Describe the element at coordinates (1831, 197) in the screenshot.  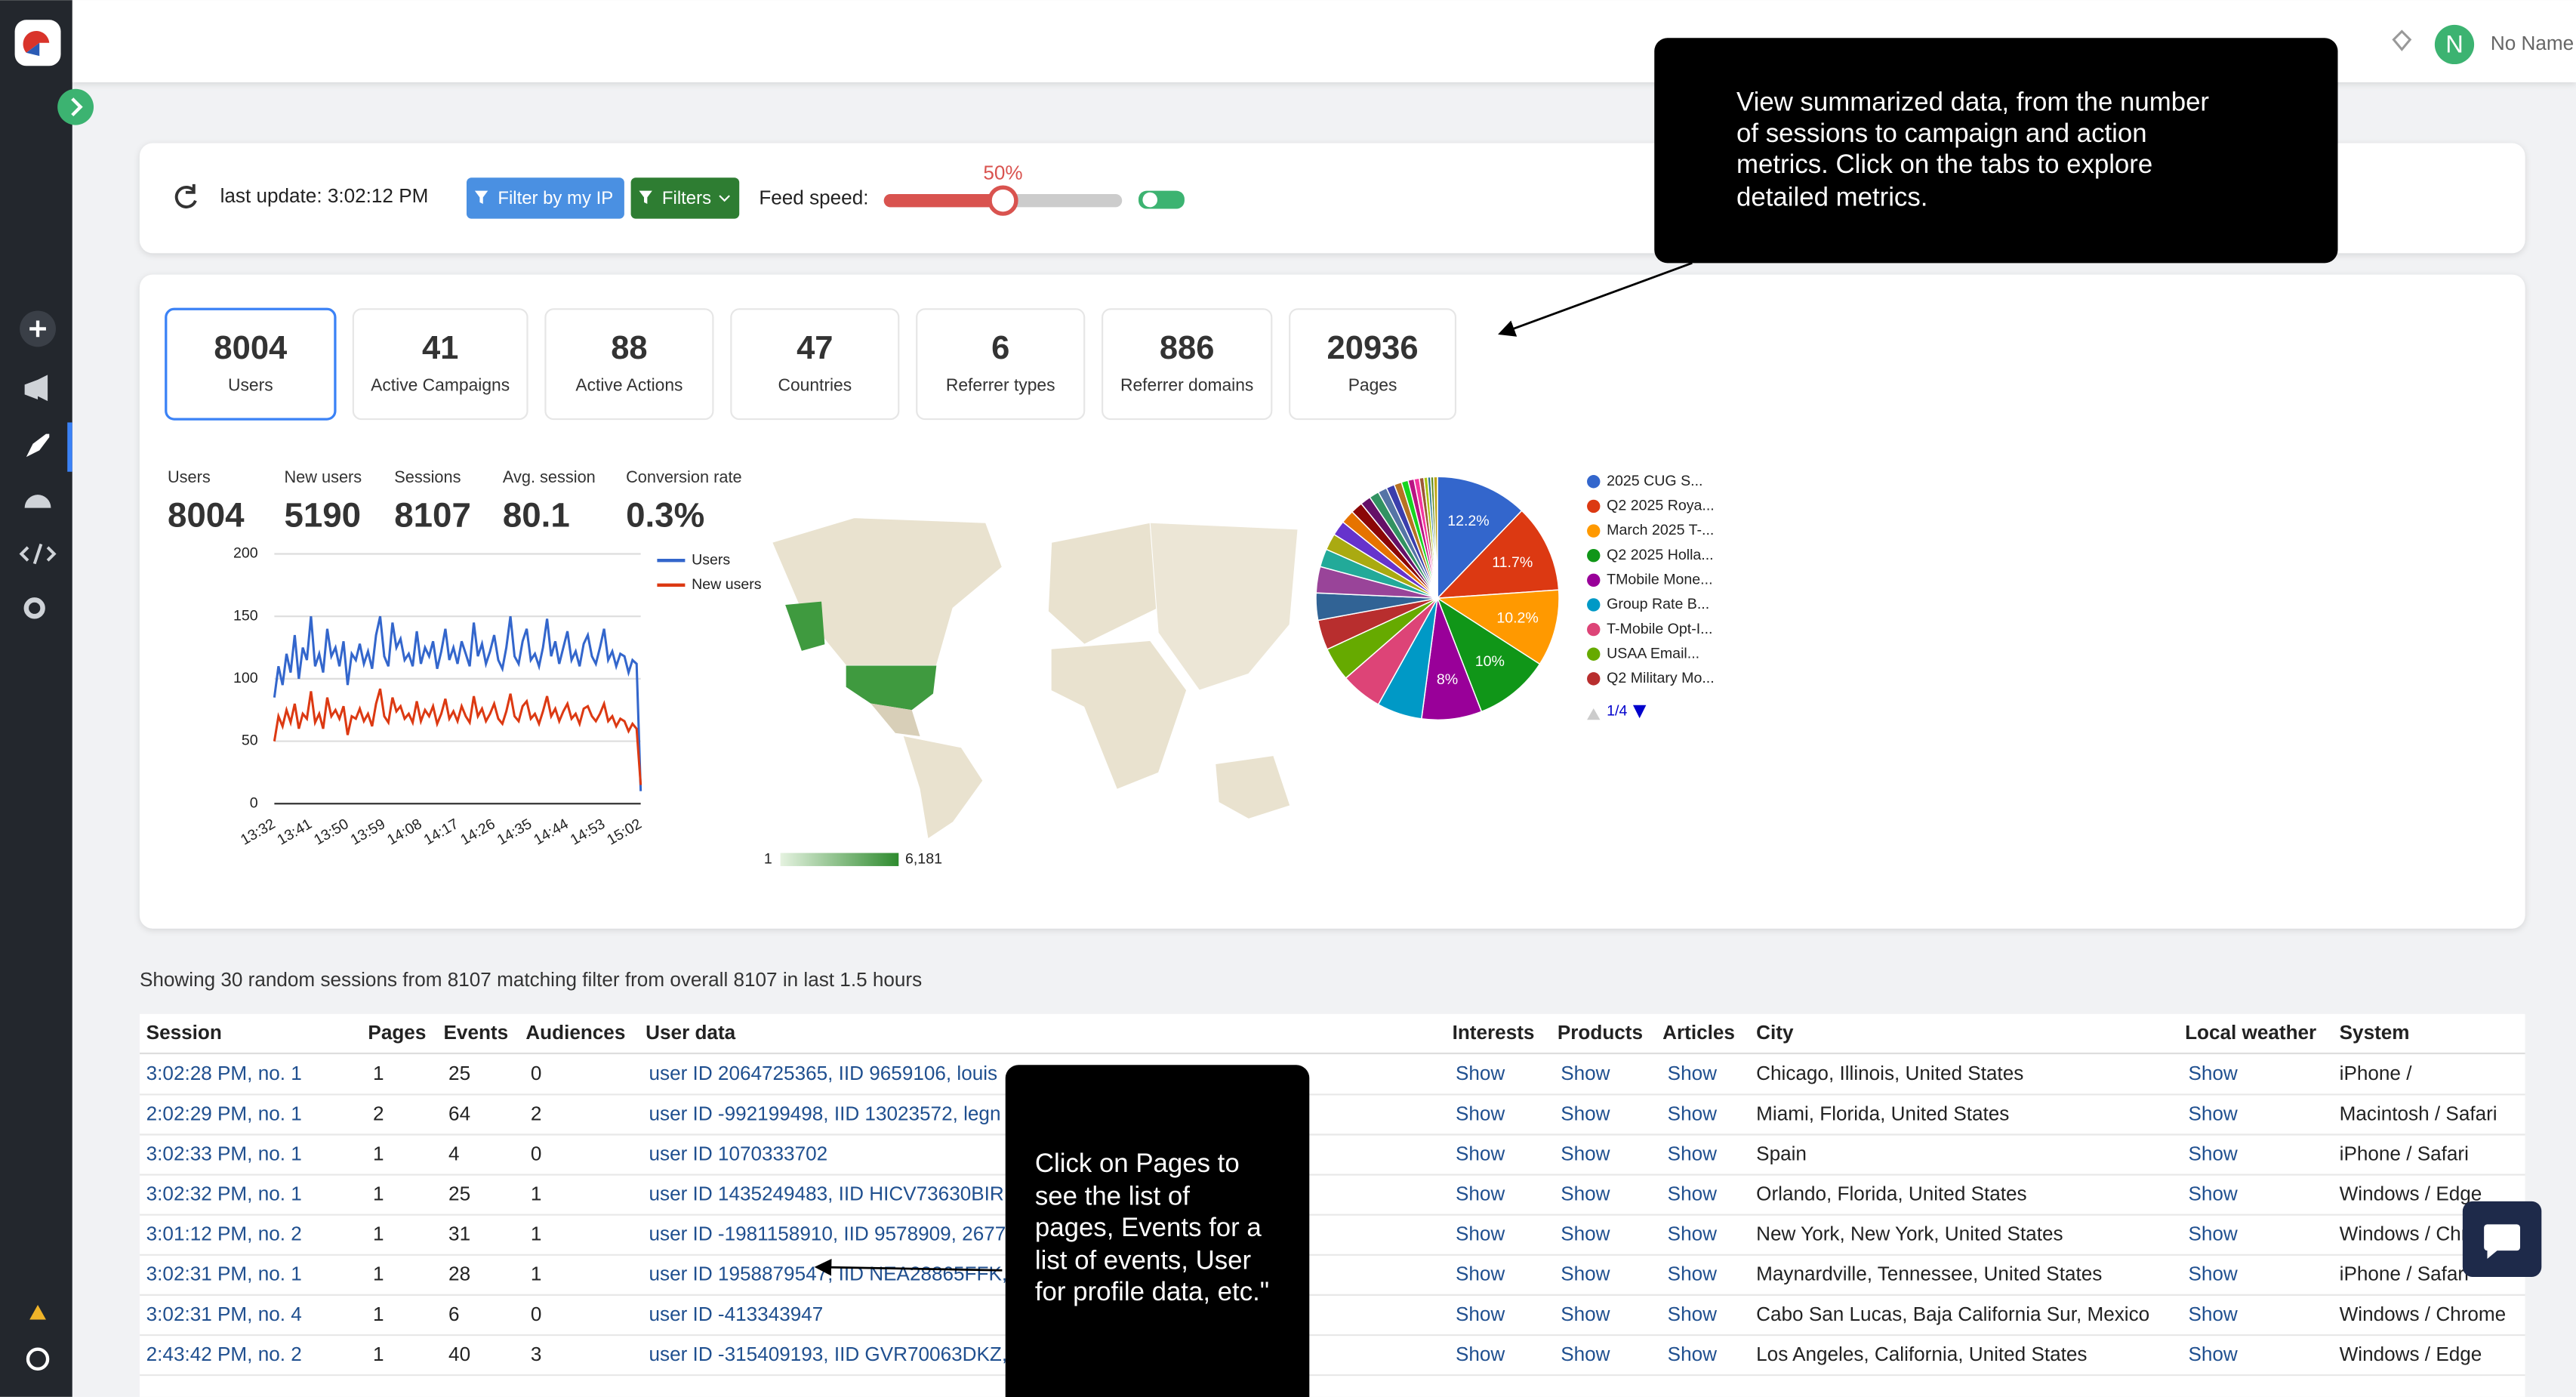
I see `tooltip-text: detailed metrics.` at that location.